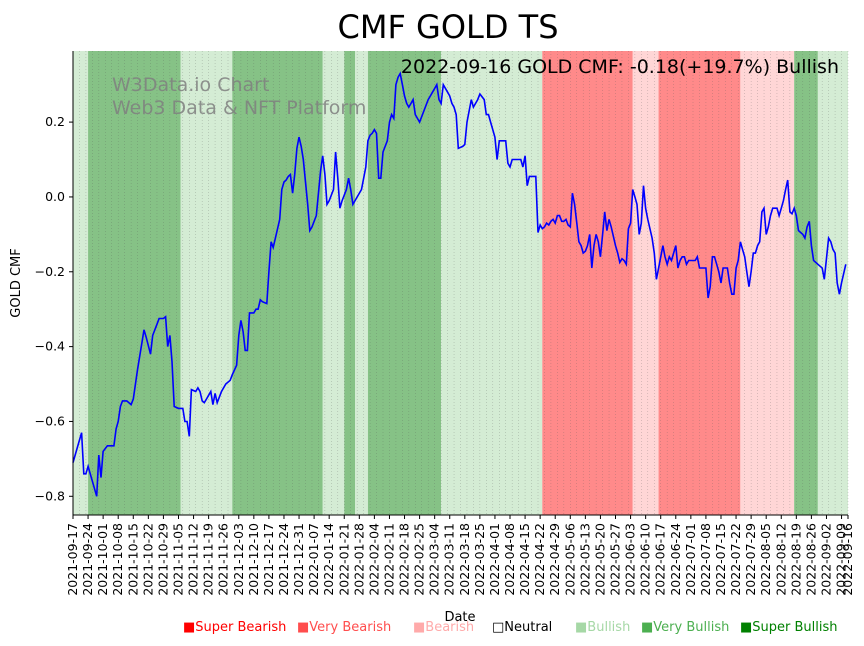 This screenshot has width=864, height=646. What do you see at coordinates (735, 559) in the screenshot?
I see `x-tick-label: 2022-07-22` at bounding box center [735, 559].